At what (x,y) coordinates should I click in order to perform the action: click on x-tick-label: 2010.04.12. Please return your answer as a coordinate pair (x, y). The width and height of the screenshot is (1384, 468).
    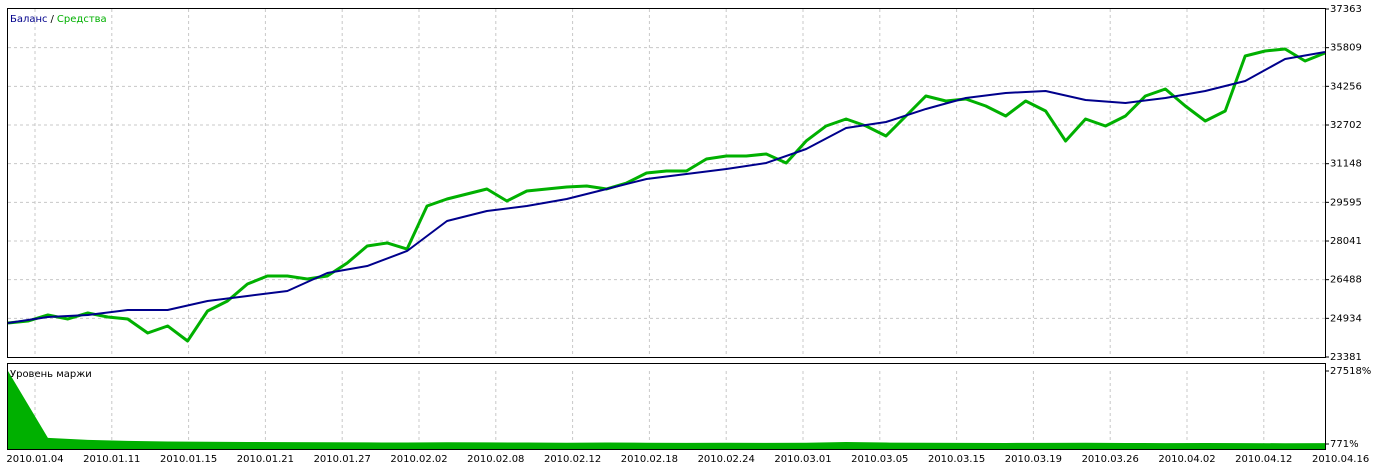
    Looking at the image, I should click on (1263, 459).